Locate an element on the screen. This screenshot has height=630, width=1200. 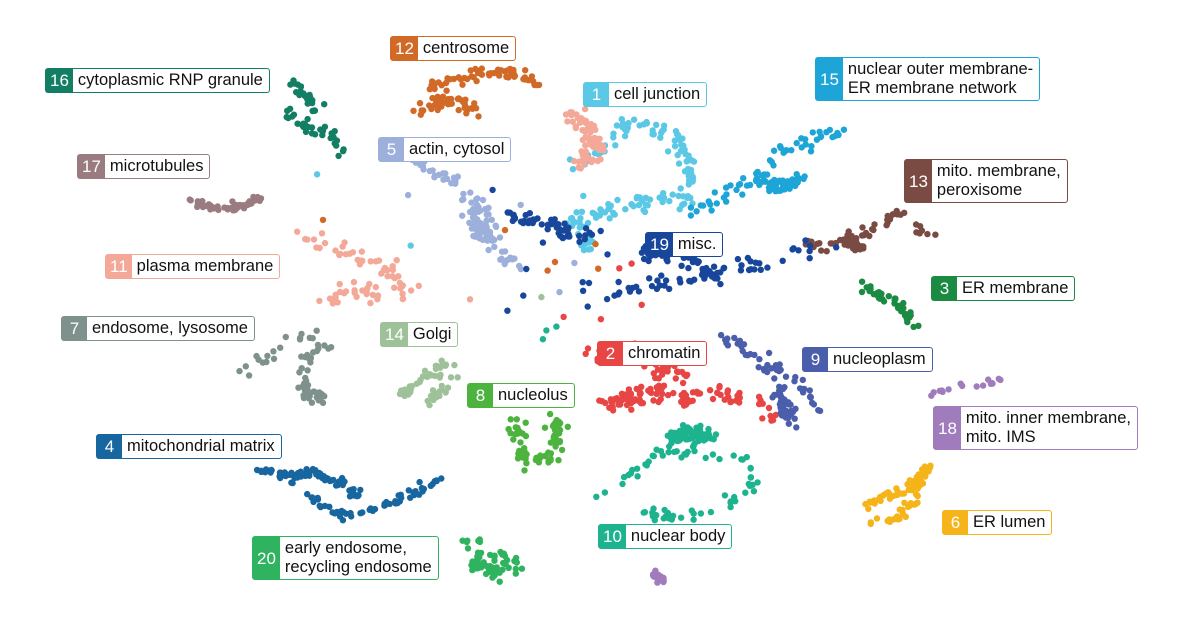
cluster-label-12: 12 centrosome is located at coordinates (453, 48).